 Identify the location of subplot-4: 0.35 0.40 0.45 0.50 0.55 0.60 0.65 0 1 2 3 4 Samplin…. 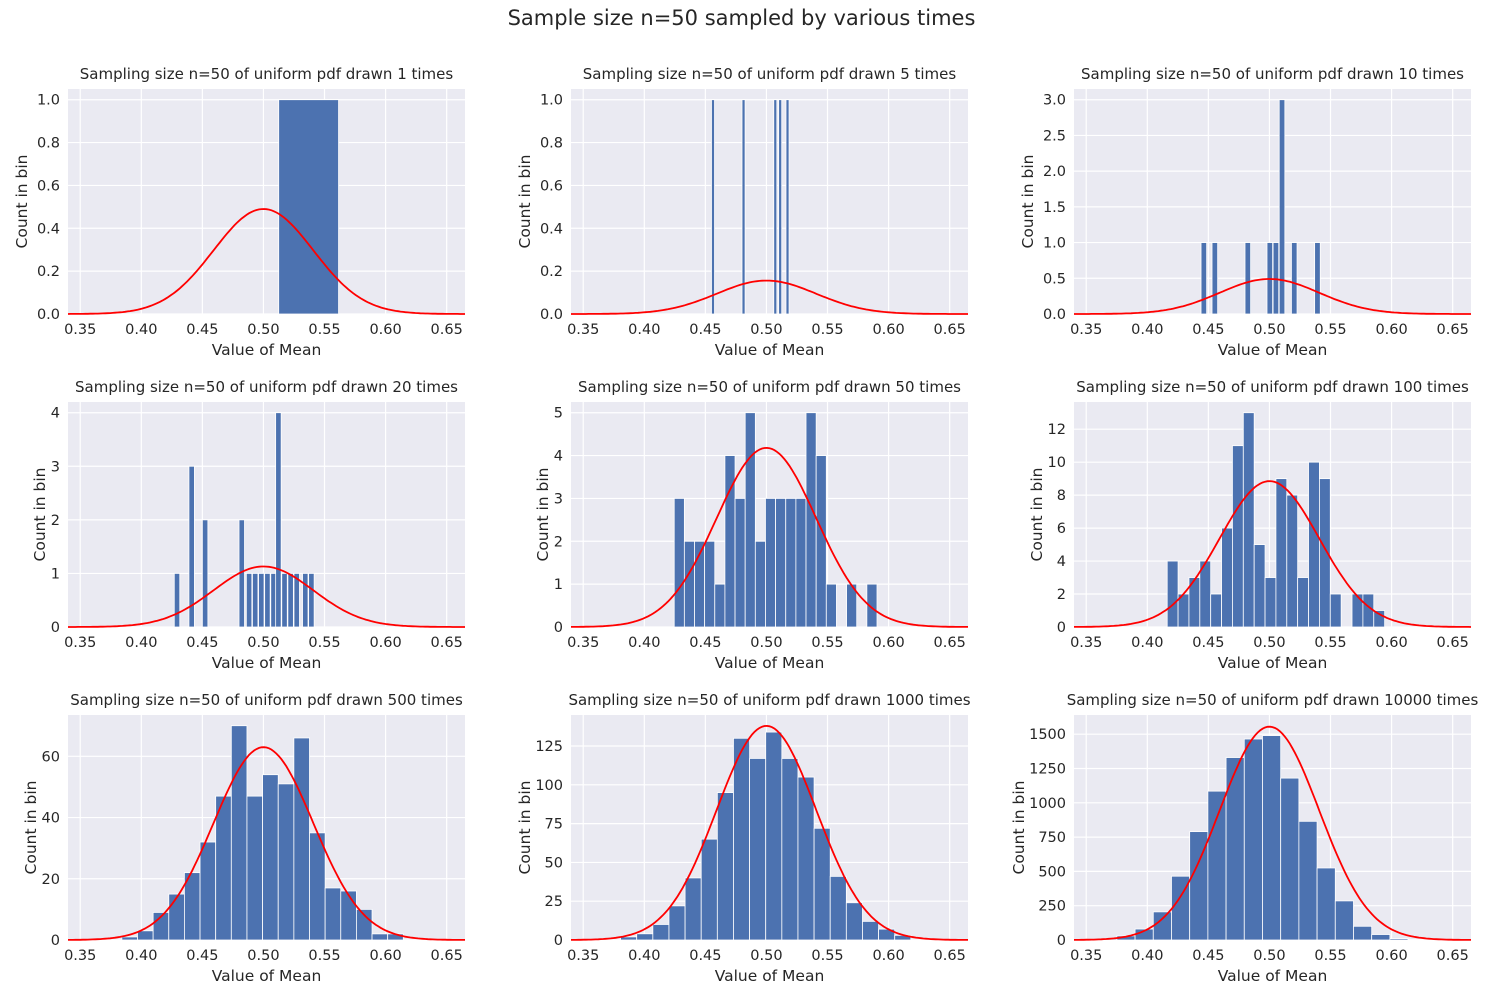
(248, 525).